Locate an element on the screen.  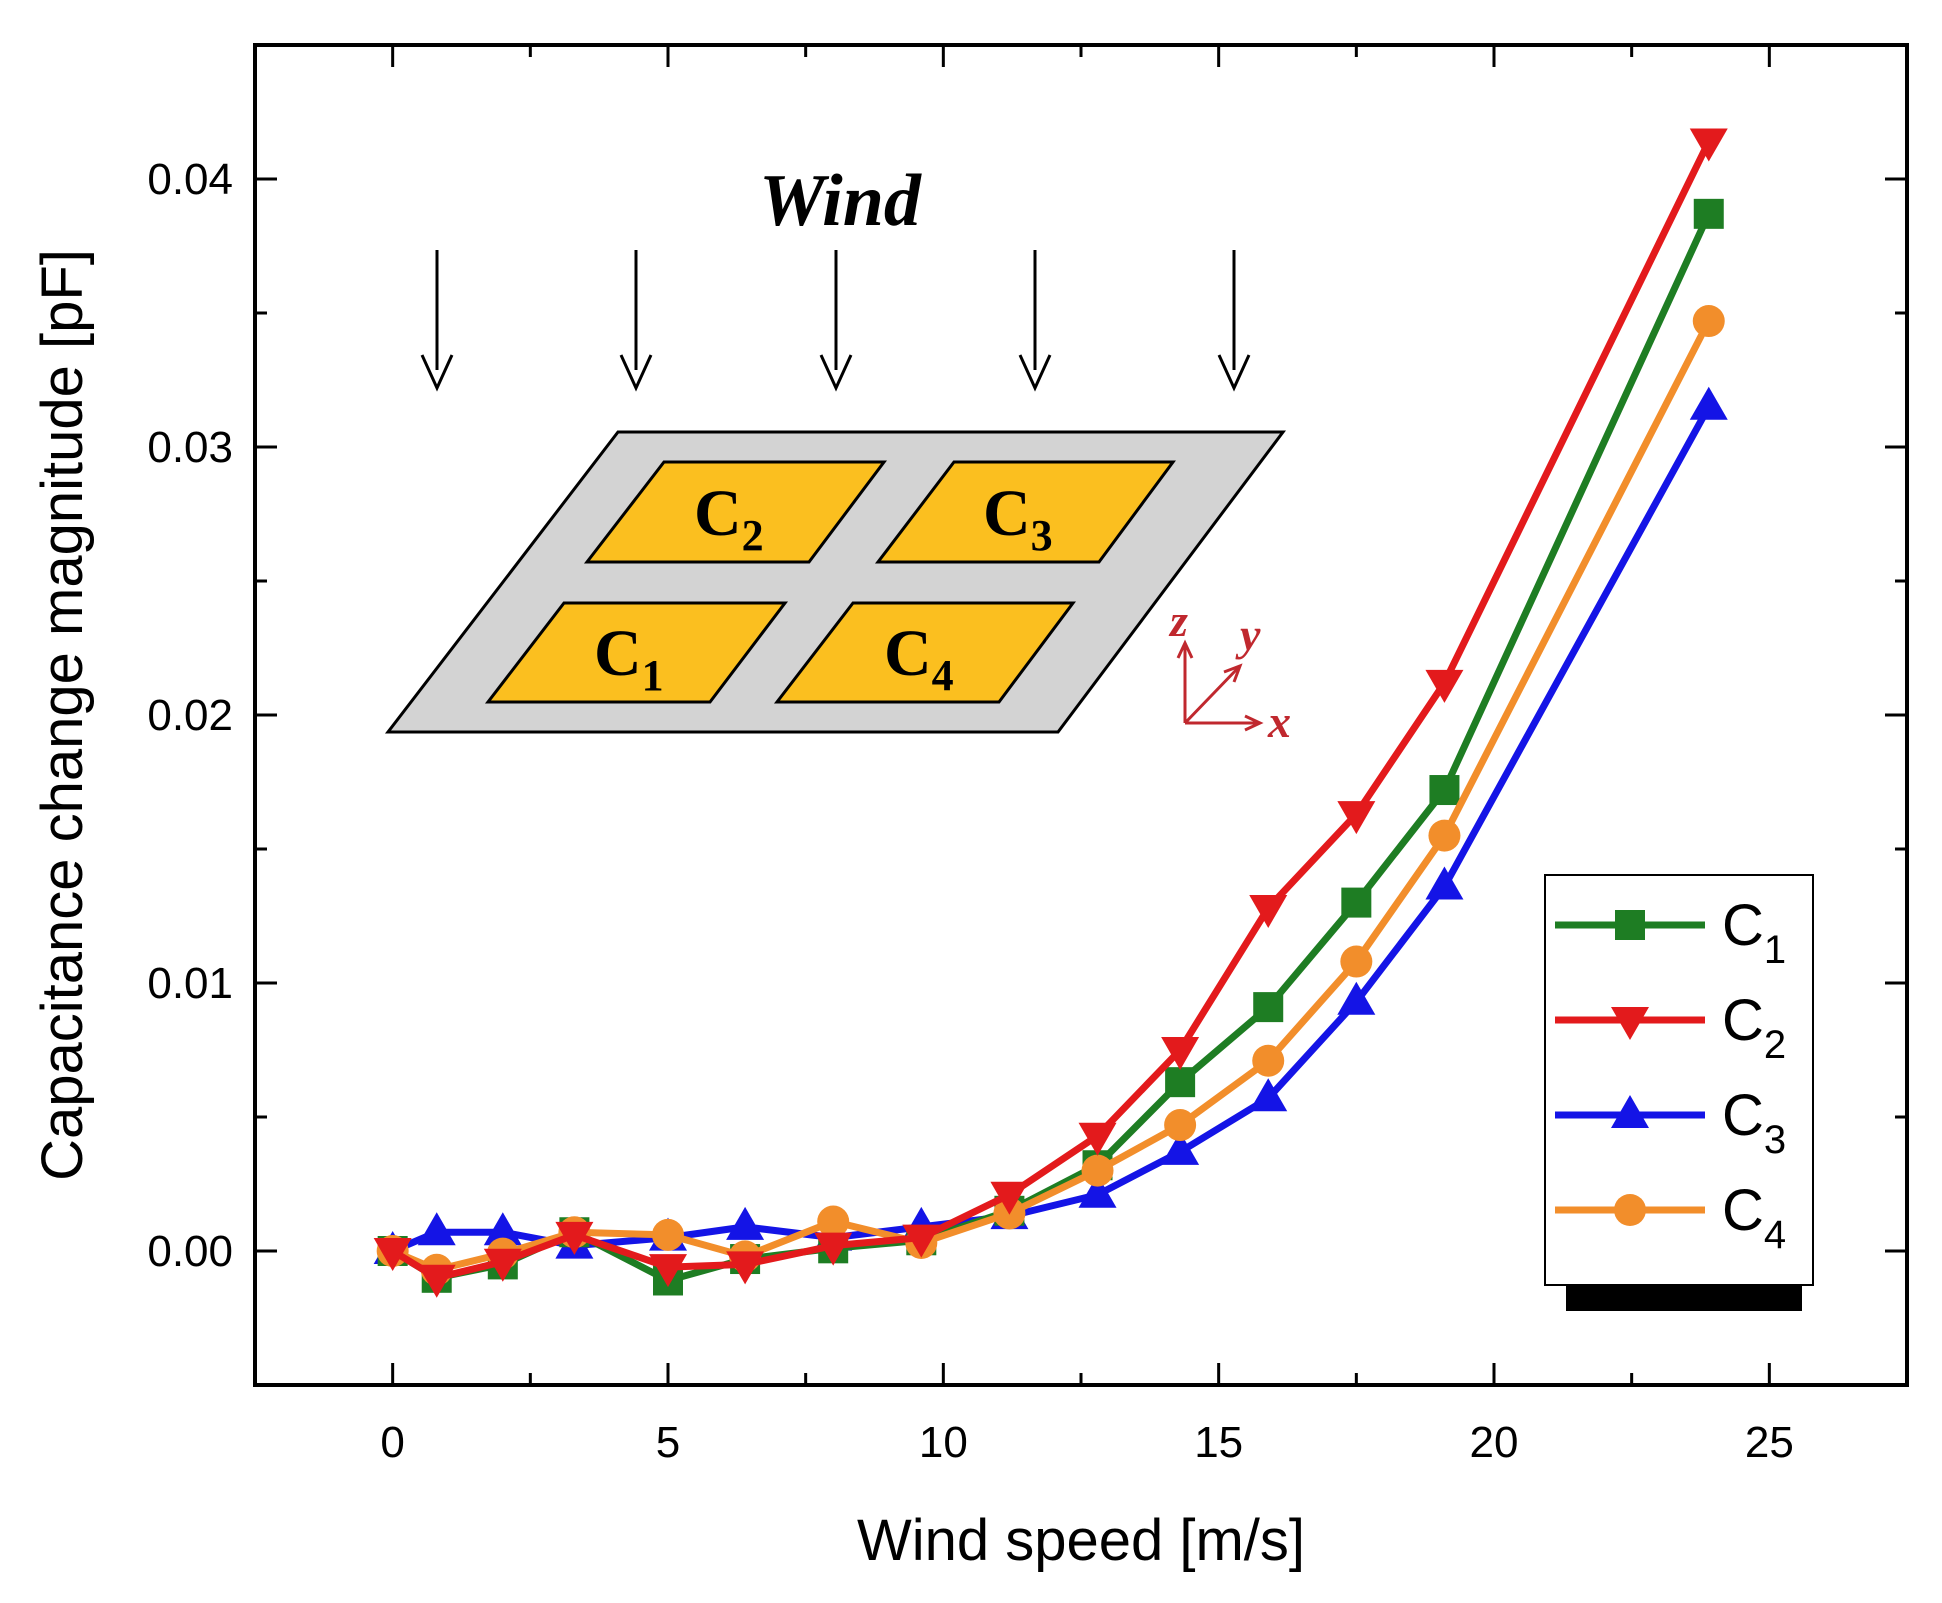
pad-label-c3: C3 is located at coordinates (1018, 518).